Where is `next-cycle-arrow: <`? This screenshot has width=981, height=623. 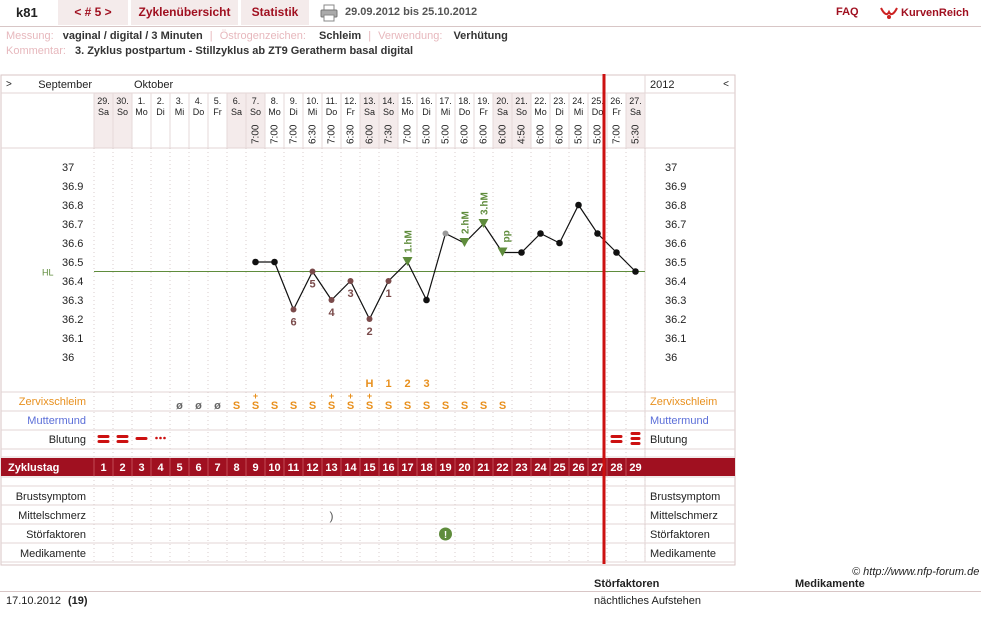
next-cycle-arrow: < is located at coordinates (726, 84).